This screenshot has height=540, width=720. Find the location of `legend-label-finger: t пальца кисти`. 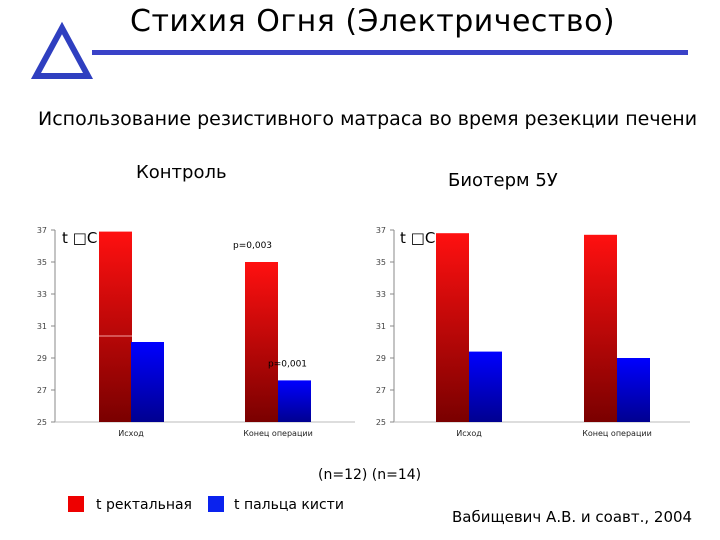

legend-label-finger: t пальца кисти is located at coordinates (289, 505).